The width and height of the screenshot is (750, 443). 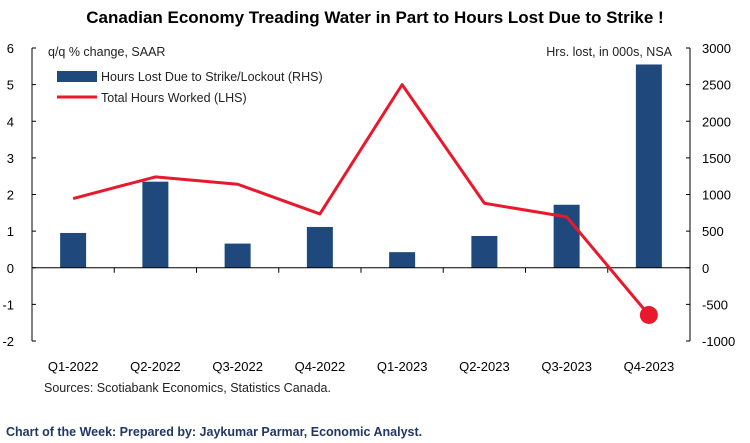 I want to click on right-tick-label: 3000, so click(x=716, y=48).